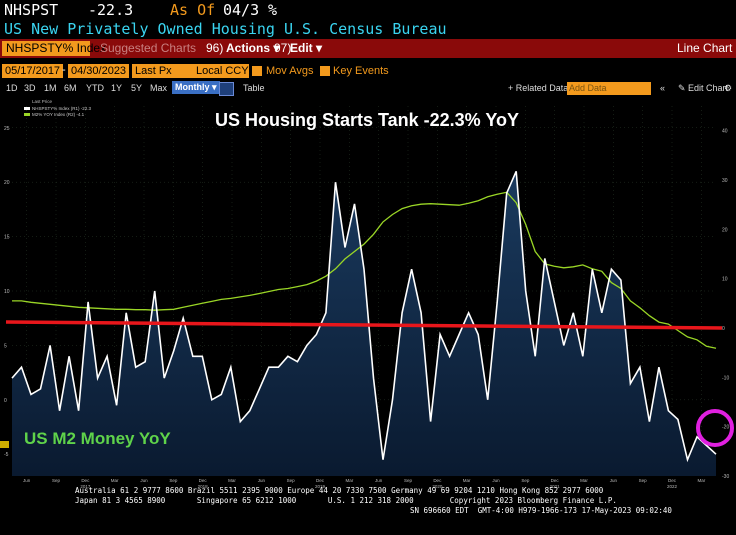 Image resolution: width=736 pixels, height=535 pixels. Describe the element at coordinates (325, 71) in the screenshot. I see `key-events-icon` at that location.